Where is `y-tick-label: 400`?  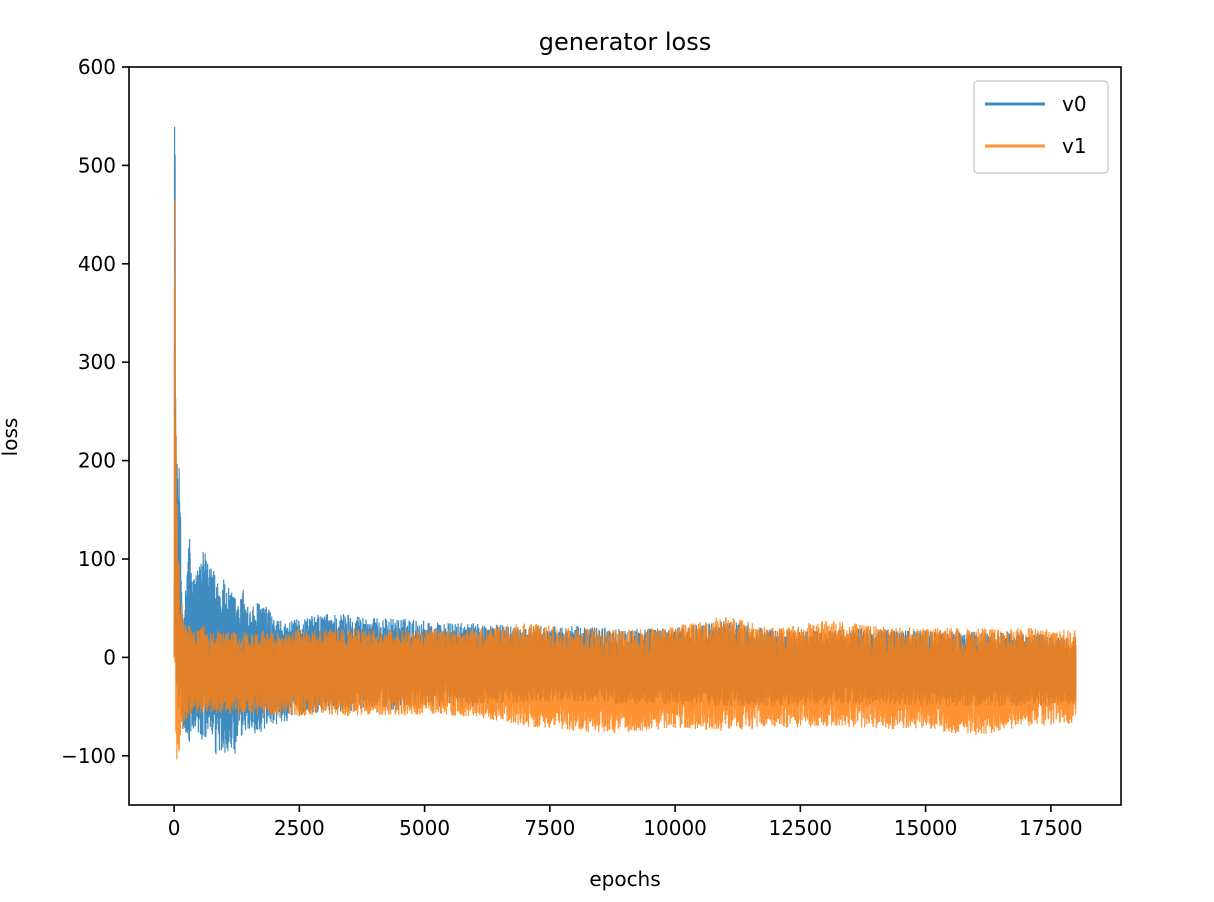 y-tick-label: 400 is located at coordinates (97, 264).